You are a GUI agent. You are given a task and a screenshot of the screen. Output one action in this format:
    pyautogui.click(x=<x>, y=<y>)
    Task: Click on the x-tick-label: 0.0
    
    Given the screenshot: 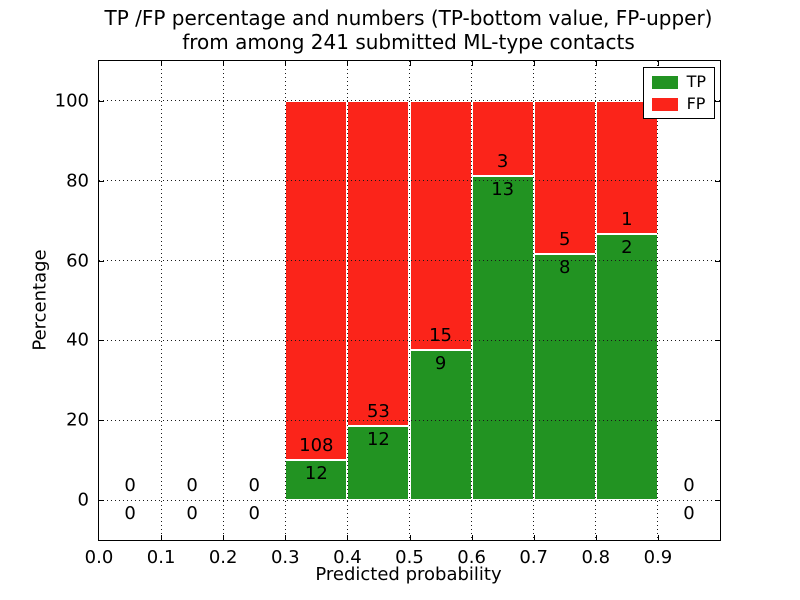 What is the action you would take?
    pyautogui.click(x=99, y=557)
    